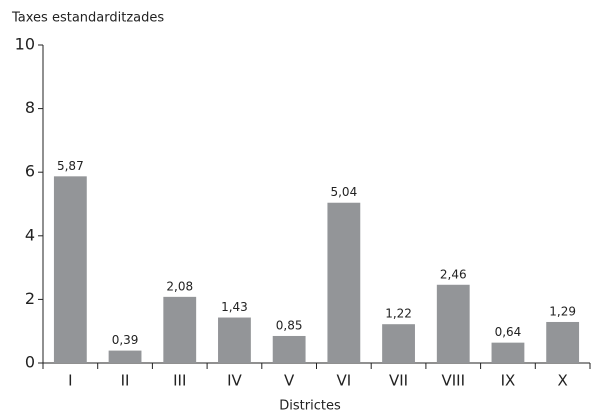  Describe the element at coordinates (453, 381) in the screenshot. I see `x-tick-label: VIII` at that location.